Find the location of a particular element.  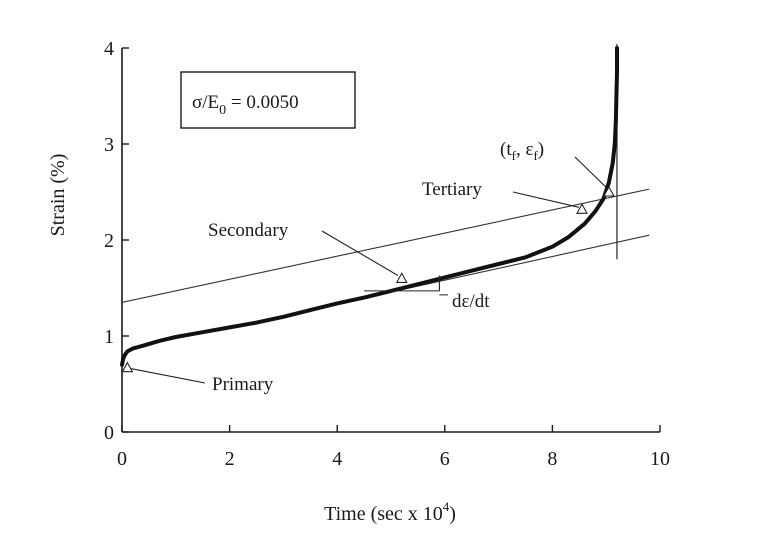

parameter-subscript: 0 is located at coordinates (222, 110).